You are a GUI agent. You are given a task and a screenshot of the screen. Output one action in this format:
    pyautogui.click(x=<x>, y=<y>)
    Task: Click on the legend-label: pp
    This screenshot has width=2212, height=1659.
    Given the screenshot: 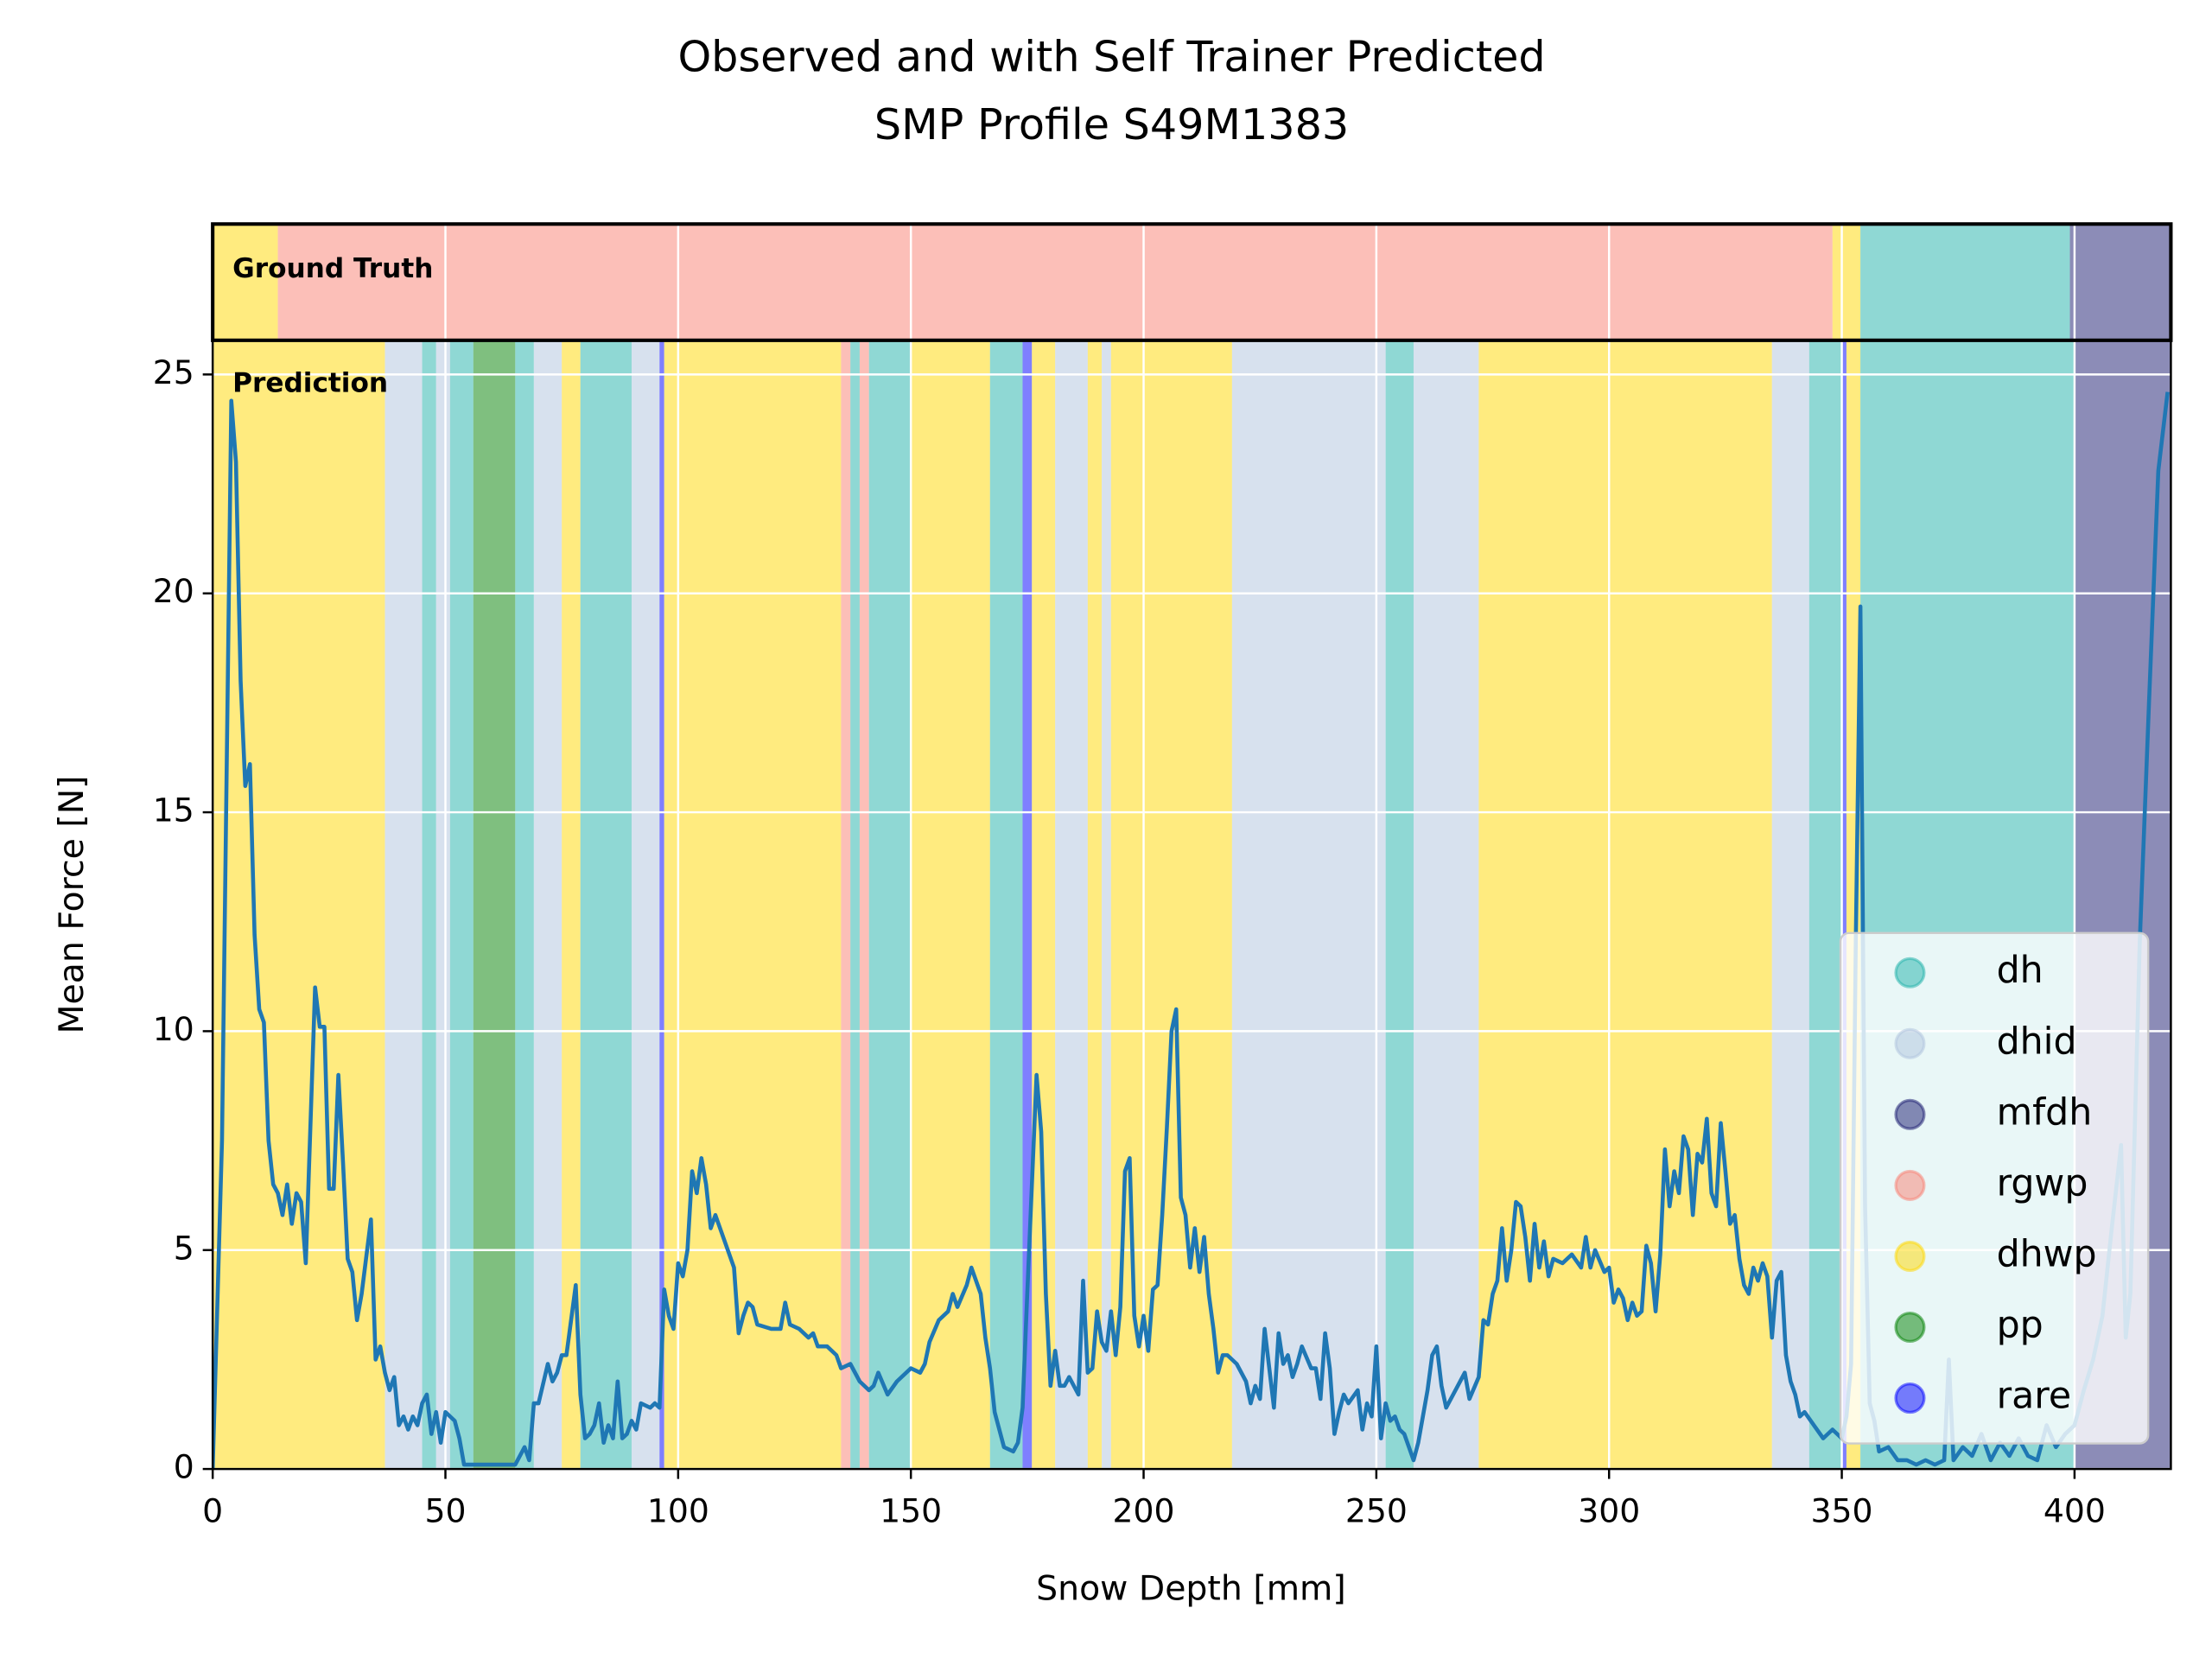 What is the action you would take?
    pyautogui.click(x=2020, y=1325)
    